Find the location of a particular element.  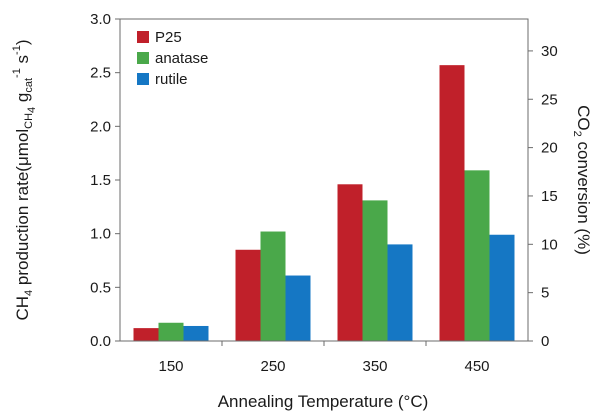

legend-label-rutile: rutile is located at coordinates (171, 79).